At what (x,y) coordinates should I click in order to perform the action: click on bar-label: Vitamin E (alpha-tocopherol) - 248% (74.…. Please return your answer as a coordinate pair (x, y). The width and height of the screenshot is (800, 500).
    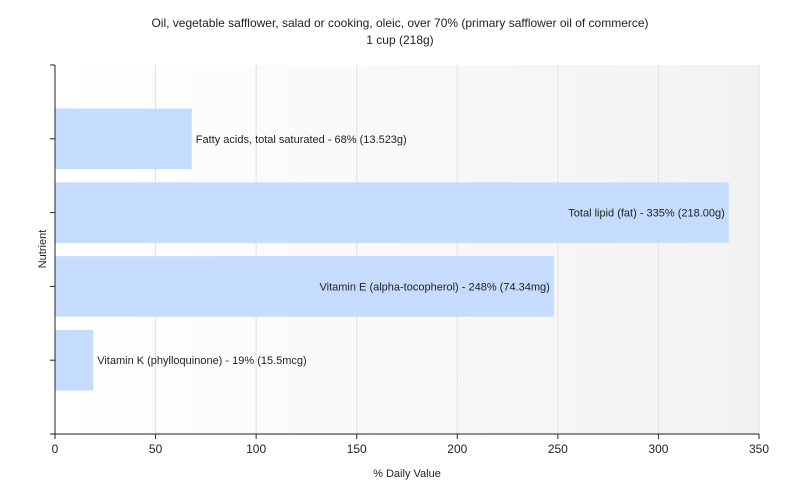
    Looking at the image, I should click on (435, 287).